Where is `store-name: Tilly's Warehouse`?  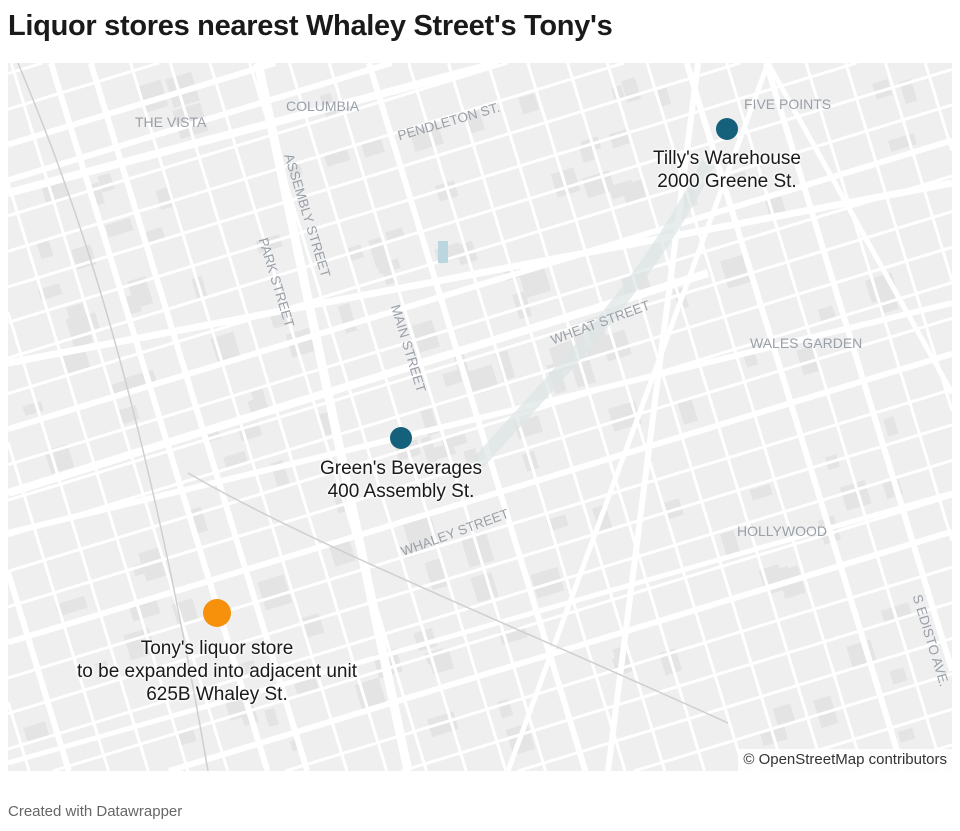
store-name: Tilly's Warehouse is located at coordinates (727, 158).